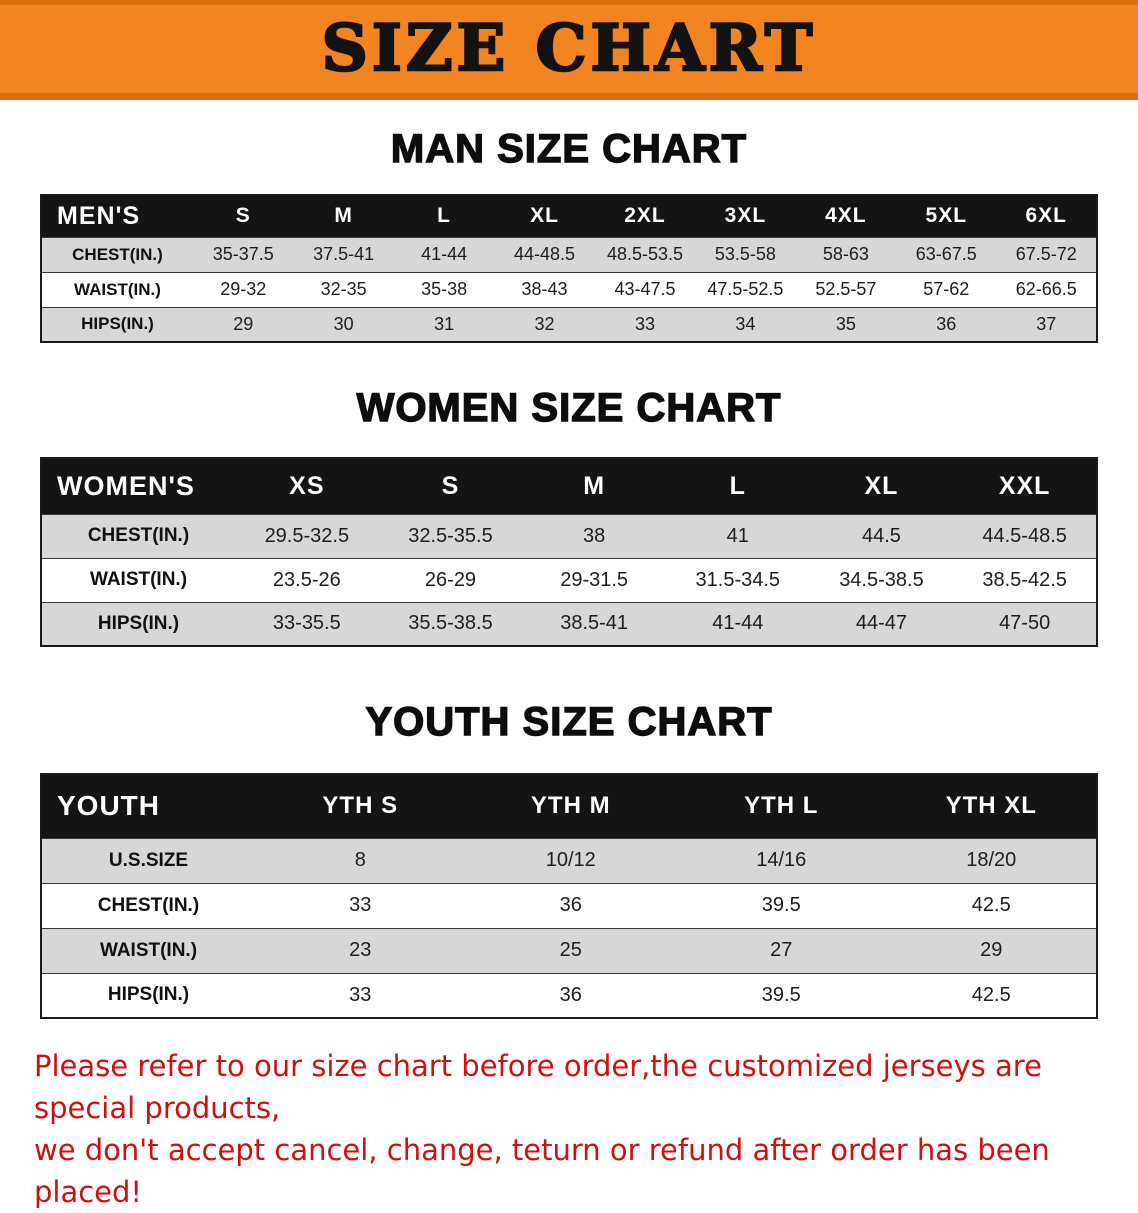  I want to click on size-value: 34, so click(745, 323).